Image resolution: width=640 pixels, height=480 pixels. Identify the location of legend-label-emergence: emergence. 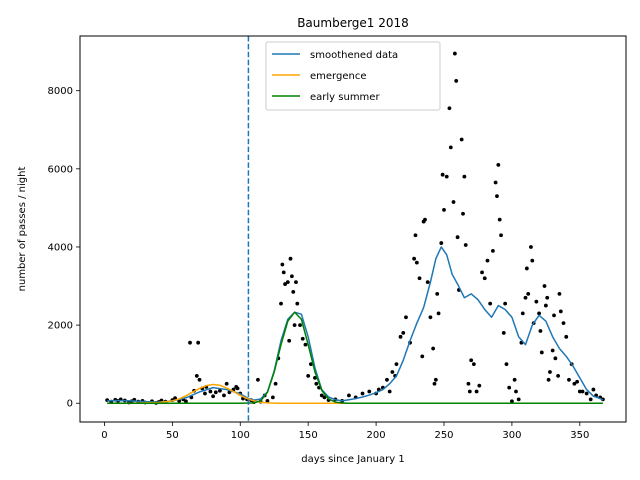
(338, 76).